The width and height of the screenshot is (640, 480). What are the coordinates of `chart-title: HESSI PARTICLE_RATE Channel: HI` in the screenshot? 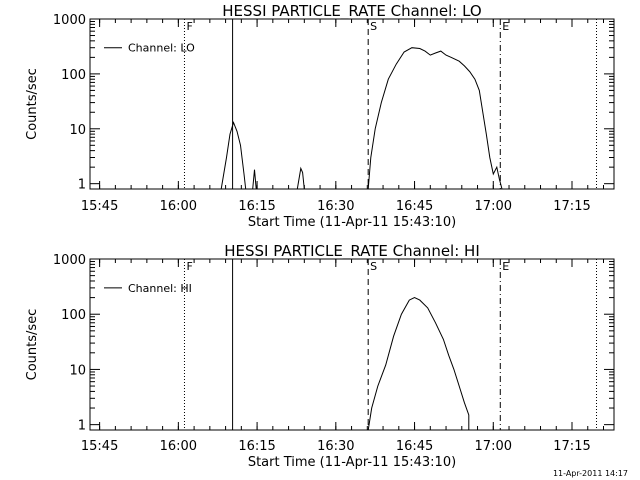 It's located at (352, 251).